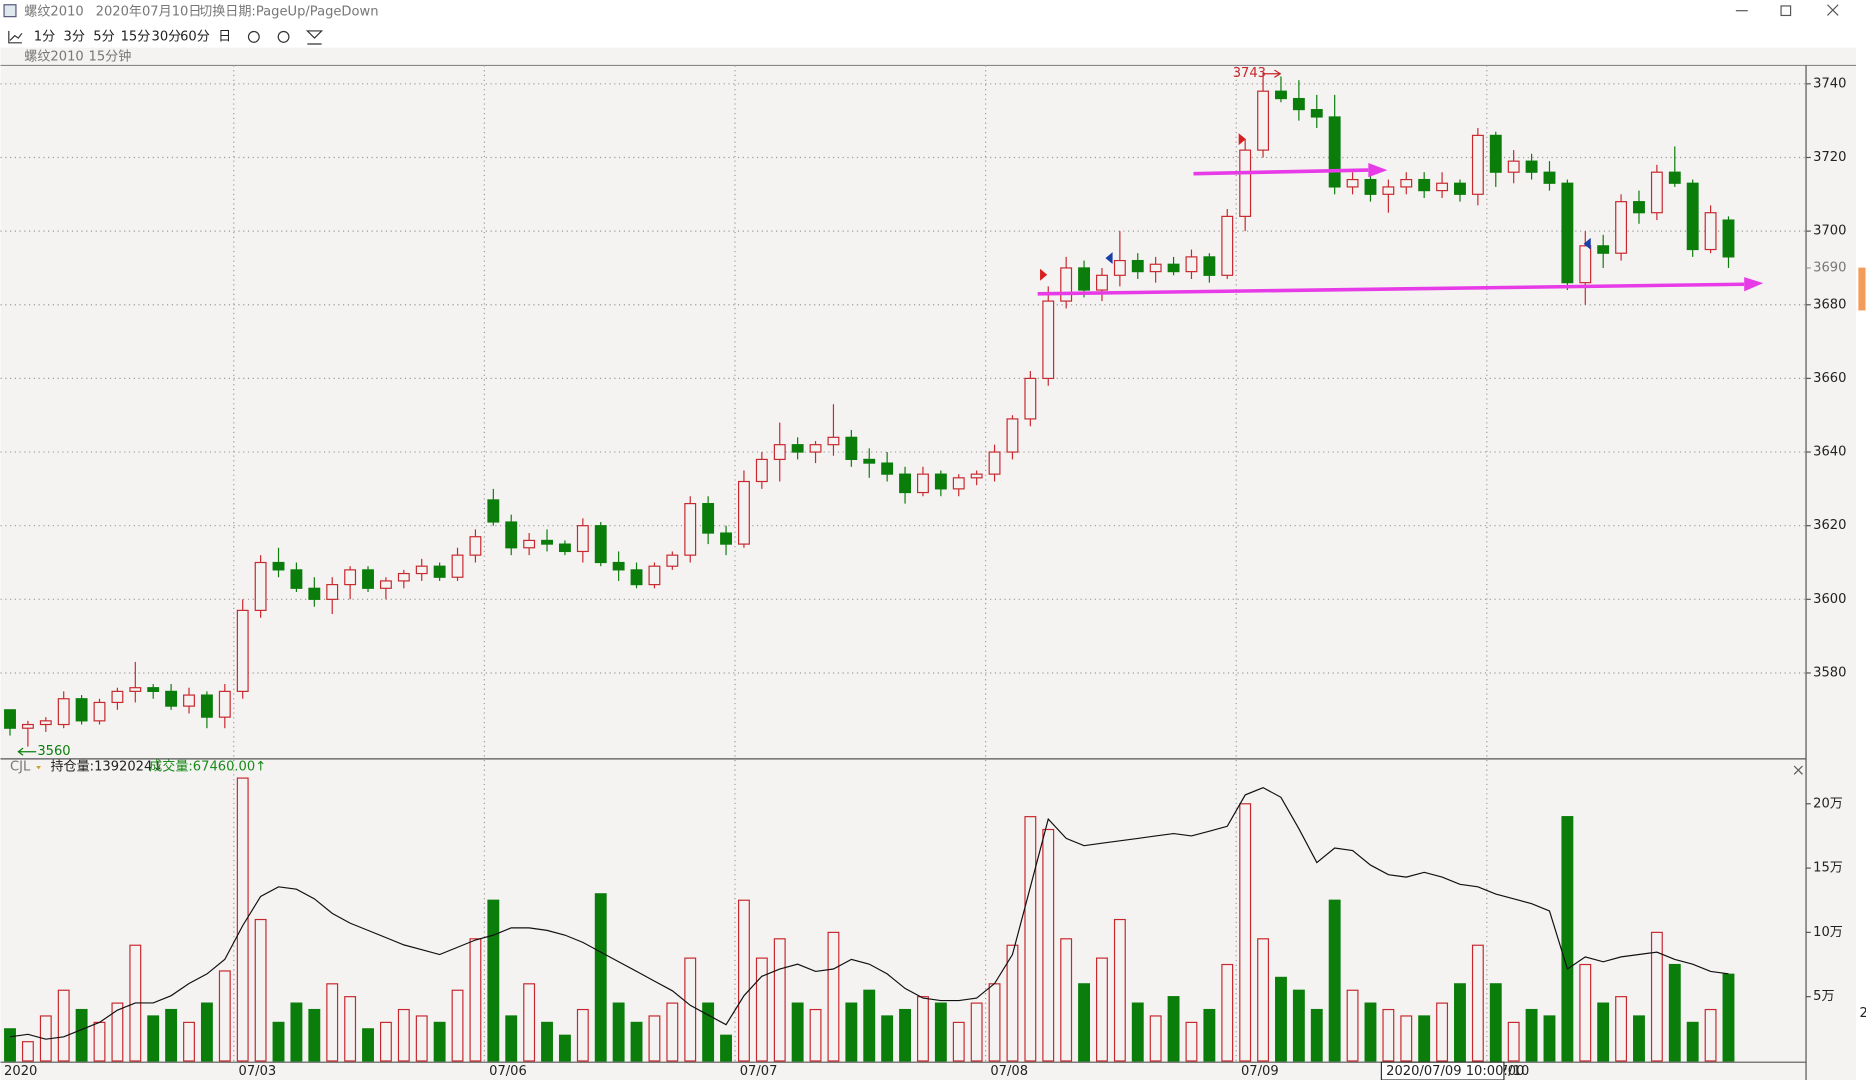  Describe the element at coordinates (167, 36) in the screenshot. I see `period-button: 30分` at that location.